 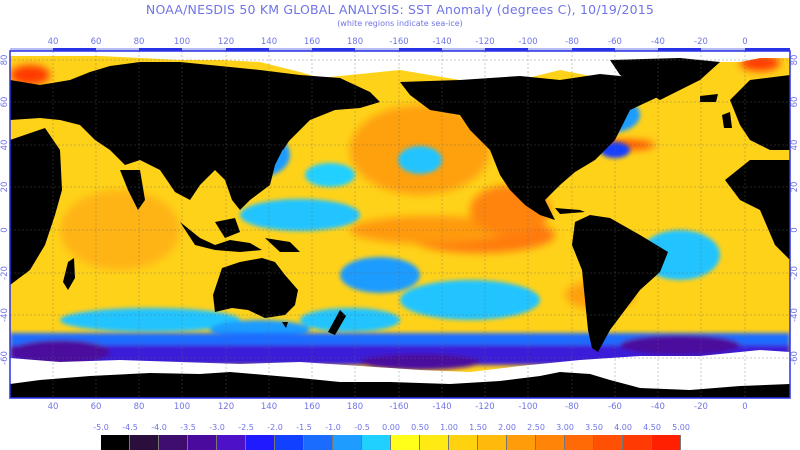 What do you see at coordinates (727, 120) in the screenshot?
I see `uk-landmass` at bounding box center [727, 120].